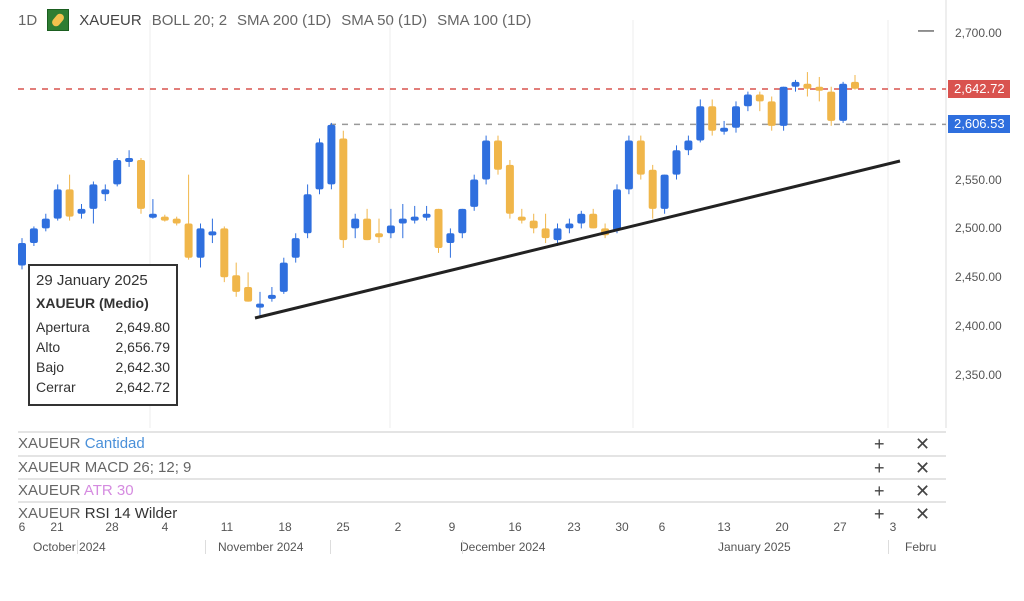 Image resolution: width=1024 pixels, height=601 pixels. I want to click on indicator-sma50: SMA 50 (1D), so click(384, 20).